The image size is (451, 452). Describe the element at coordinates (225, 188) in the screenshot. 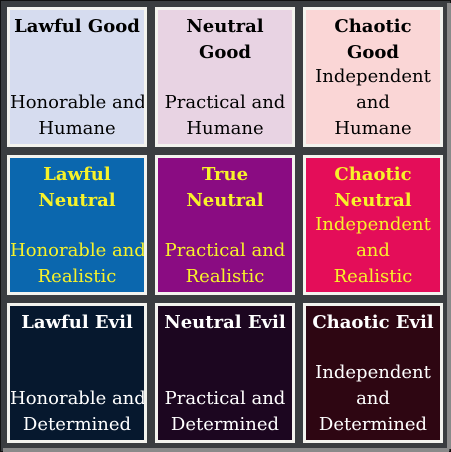

I see `cell-title: True Neutral` at that location.